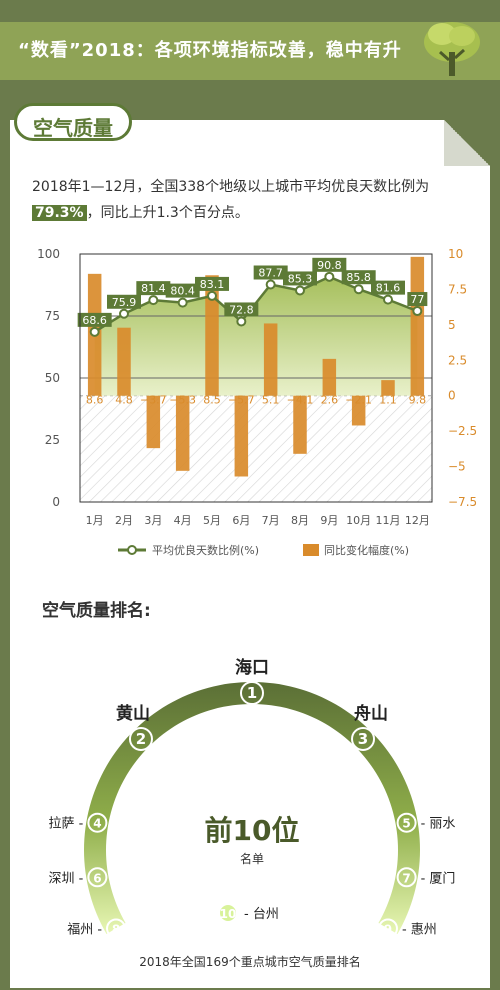  What do you see at coordinates (252, 858) in the screenshot?
I see `ranking-center-sub: 名单` at bounding box center [252, 858].